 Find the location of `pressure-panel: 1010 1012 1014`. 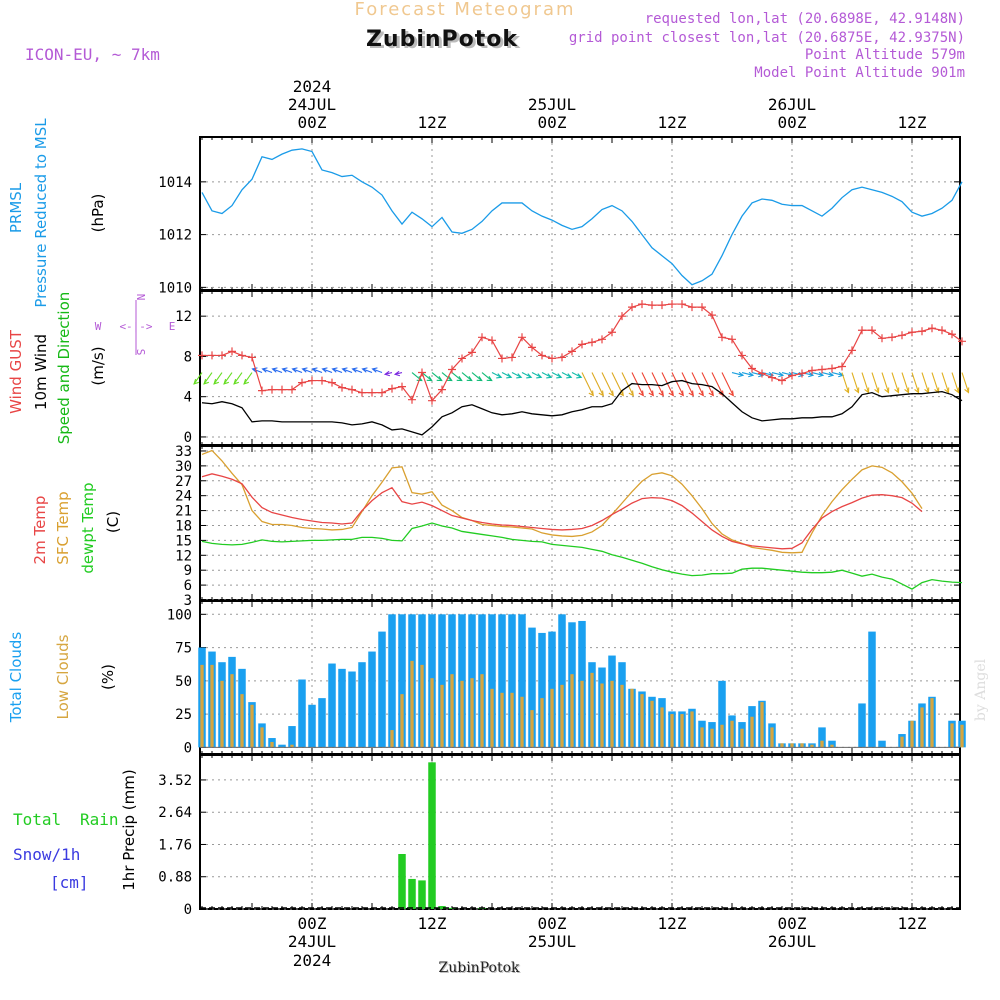

pressure-panel: 1010 1012 1014 is located at coordinates (560, 216).